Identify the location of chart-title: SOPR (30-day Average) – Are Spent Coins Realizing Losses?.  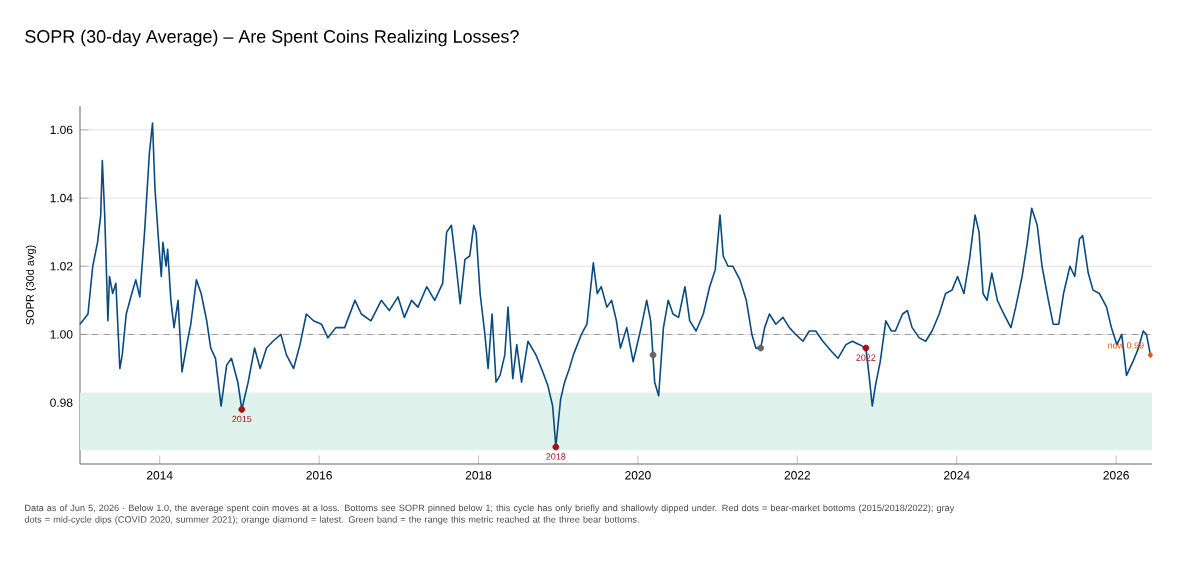
(272, 38).